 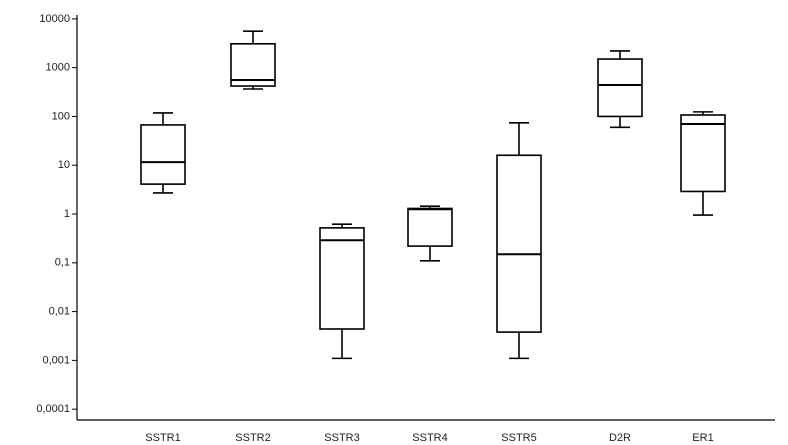 What do you see at coordinates (62, 263) in the screenshot?
I see `y-tick-label: 0,1` at bounding box center [62, 263].